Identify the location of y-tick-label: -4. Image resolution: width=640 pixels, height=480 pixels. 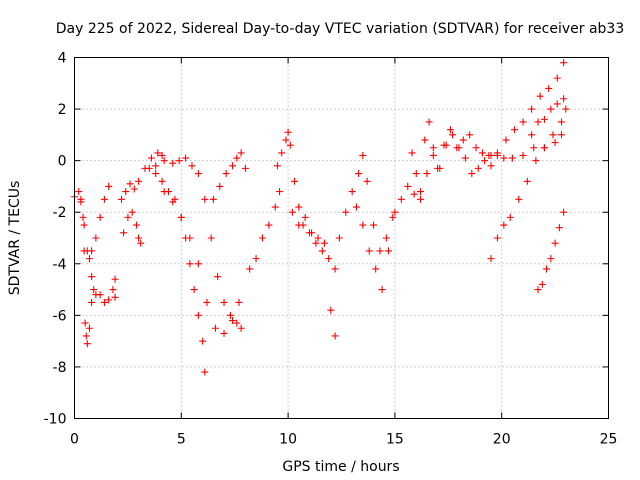
(60, 265).